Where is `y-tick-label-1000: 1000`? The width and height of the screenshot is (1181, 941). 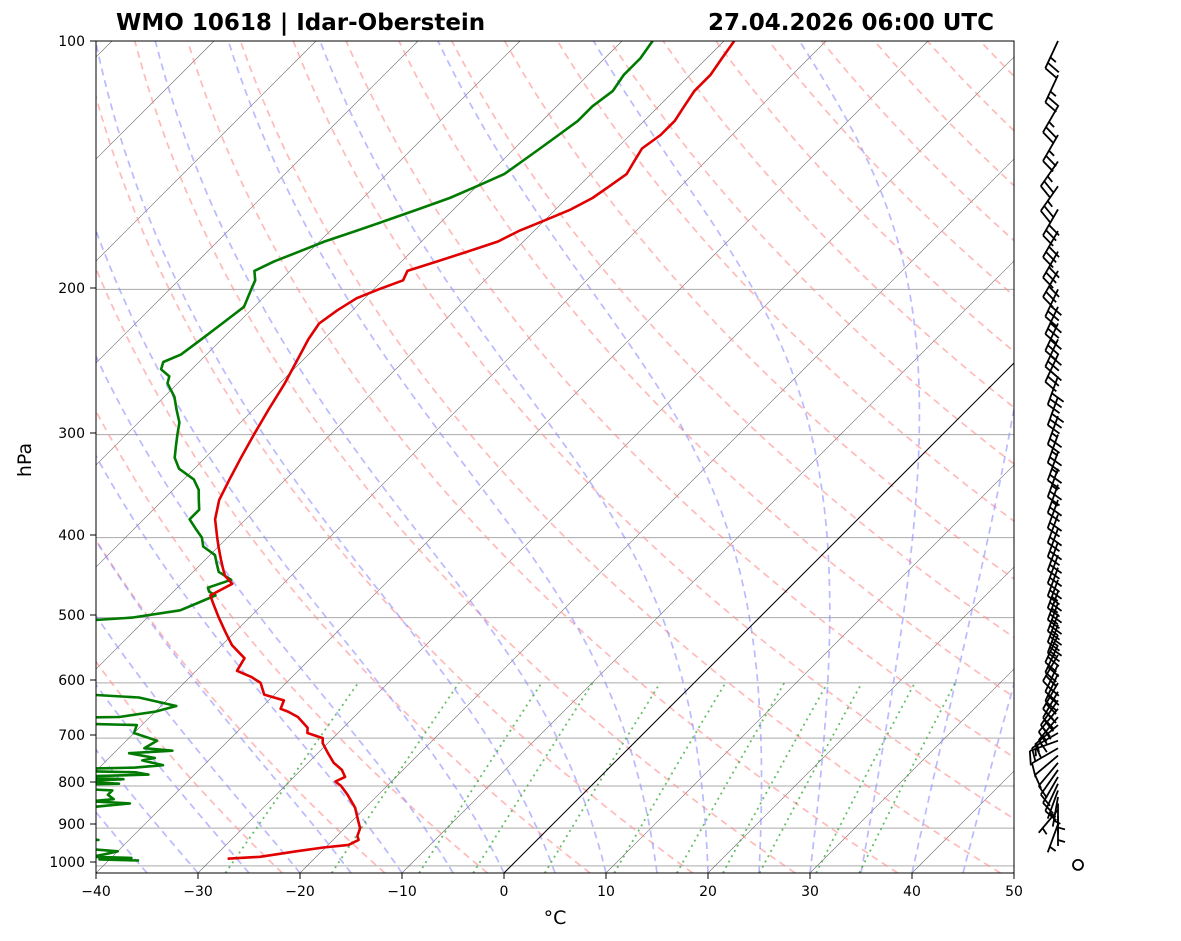 y-tick-label-1000: 1000 is located at coordinates (67, 863).